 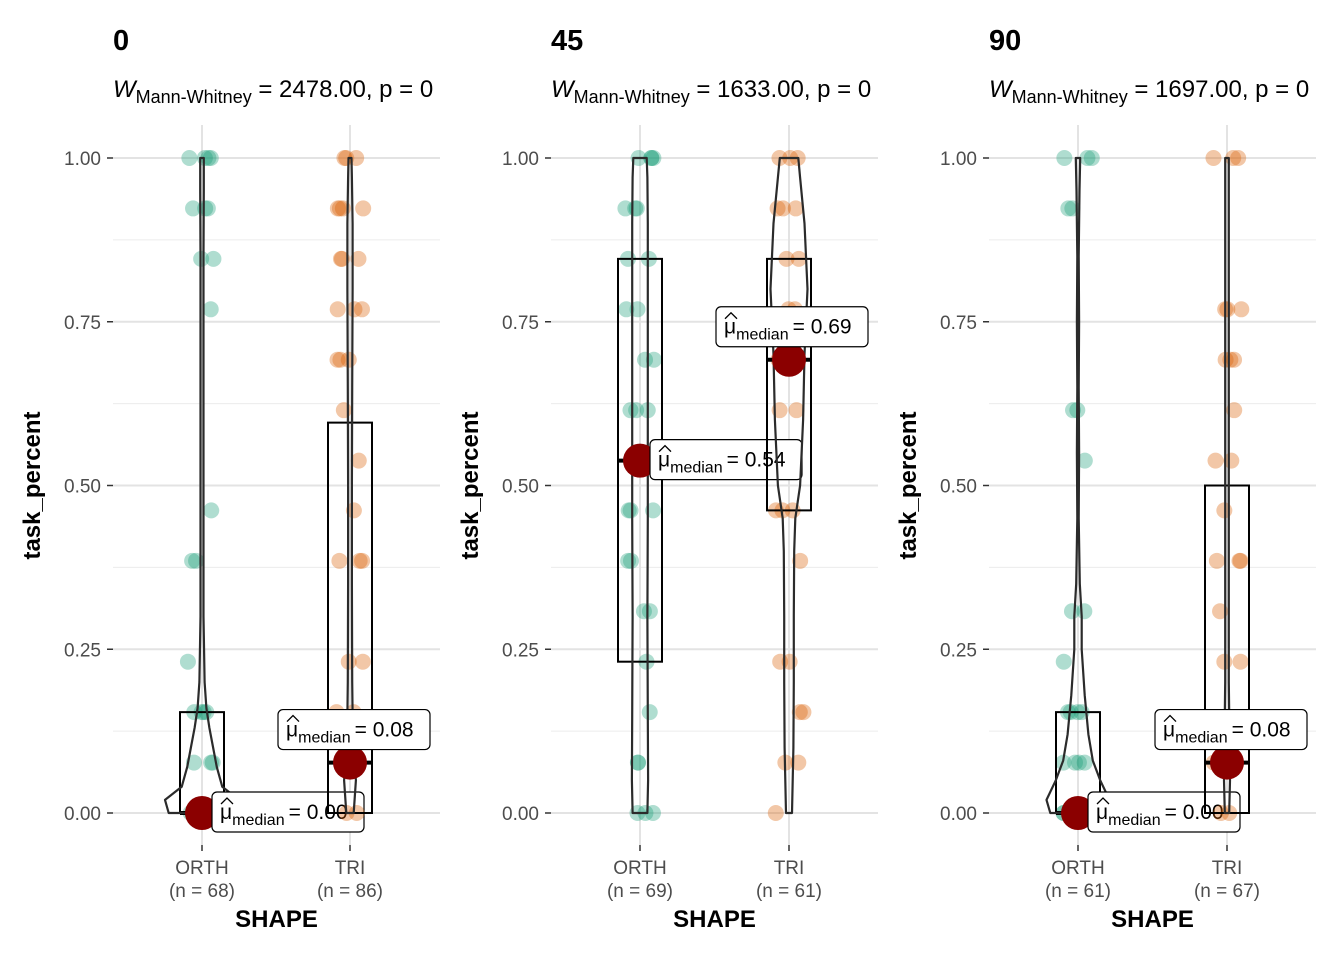 What do you see at coordinates (121, 41) in the screenshot?
I see `panel-title: 0` at bounding box center [121, 41].